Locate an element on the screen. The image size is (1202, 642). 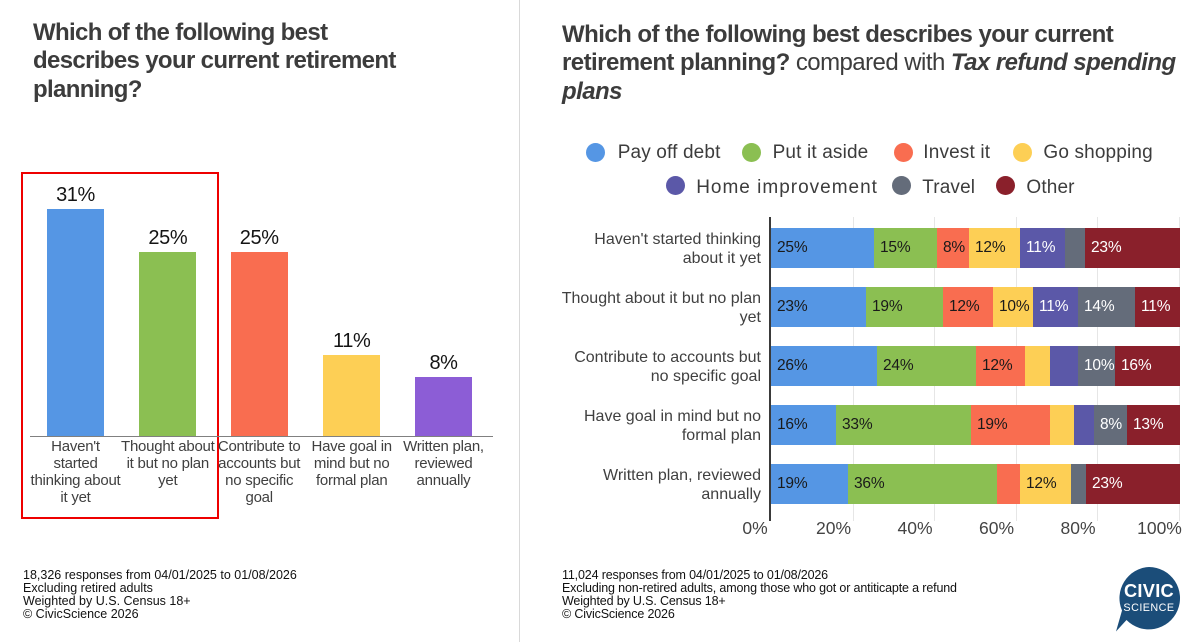
svg-text: SCIENCE is located at coordinates (1148, 608).